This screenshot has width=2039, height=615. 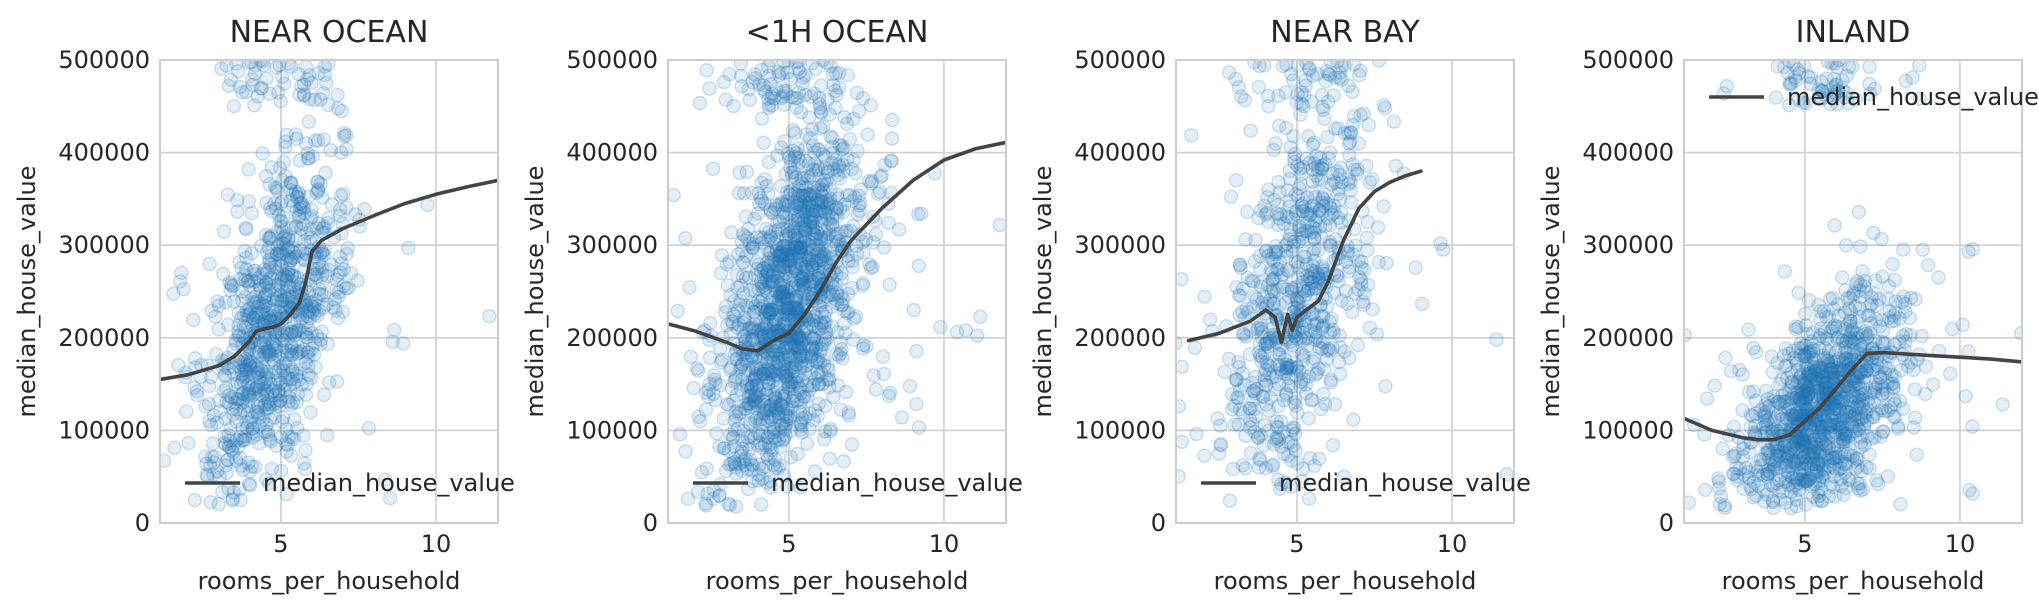 What do you see at coordinates (1120, 245) in the screenshot?
I see `y-tick-label: 300000` at bounding box center [1120, 245].